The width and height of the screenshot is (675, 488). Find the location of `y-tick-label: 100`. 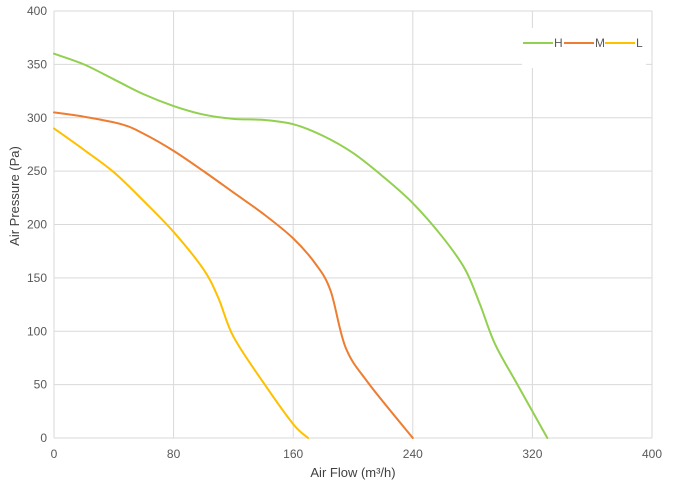

y-tick-label: 100 is located at coordinates (37, 331).